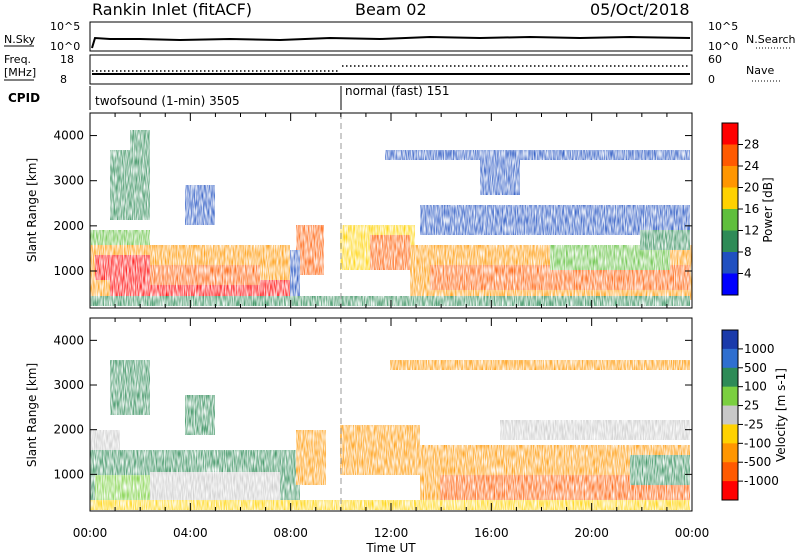 This screenshot has width=800, height=554. Describe the element at coordinates (640, 9) in the screenshot. I see `date-label: 05/Oct/2018` at that location.